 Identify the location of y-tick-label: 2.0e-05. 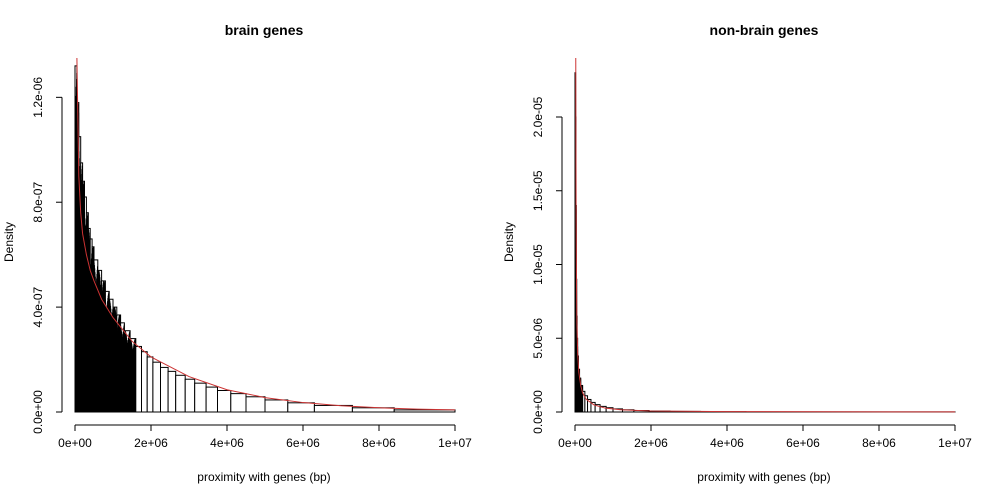
(538, 116).